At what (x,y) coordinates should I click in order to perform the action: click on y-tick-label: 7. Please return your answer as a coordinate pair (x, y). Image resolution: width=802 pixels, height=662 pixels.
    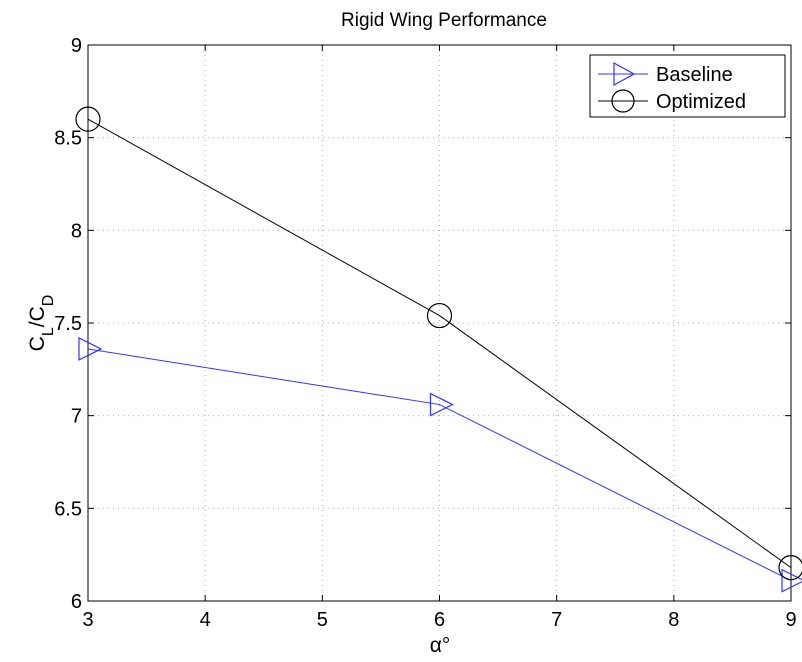
    Looking at the image, I should click on (76, 417).